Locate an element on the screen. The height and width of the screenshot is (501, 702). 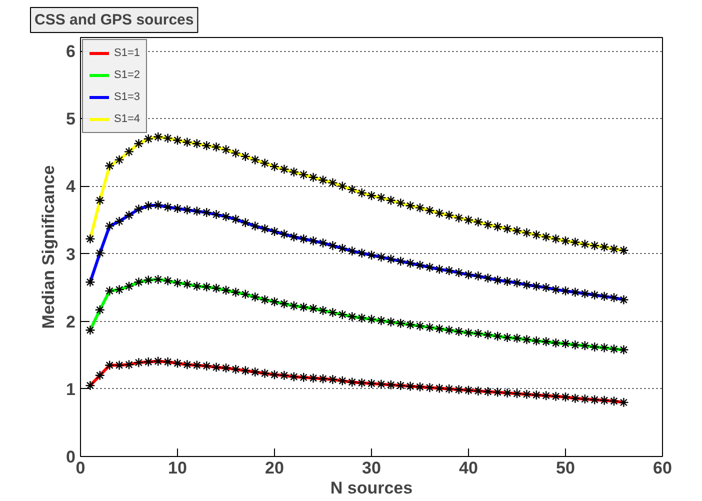
legend-label: S1=1 is located at coordinates (127, 53).